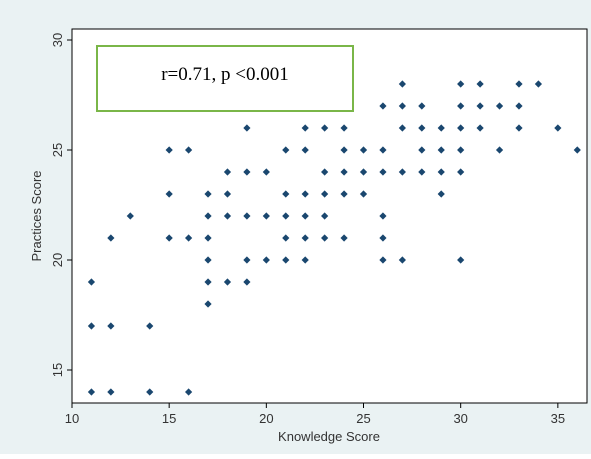 The width and height of the screenshot is (591, 459). What do you see at coordinates (169, 418) in the screenshot?
I see `x-tick-label: 15` at bounding box center [169, 418].